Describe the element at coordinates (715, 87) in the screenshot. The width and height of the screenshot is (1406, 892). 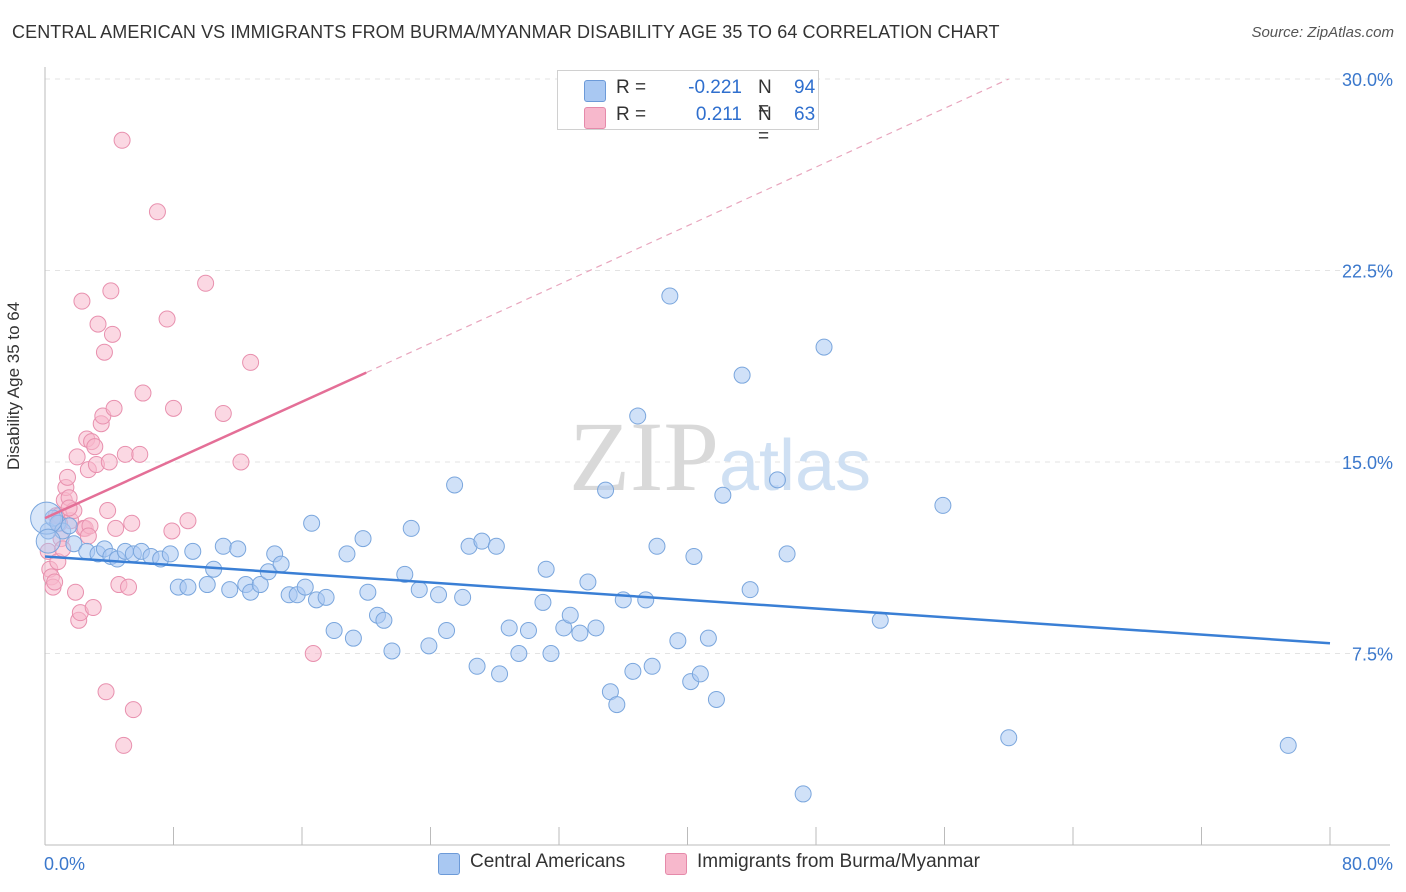
I see `r-value: -0.221` at that location.